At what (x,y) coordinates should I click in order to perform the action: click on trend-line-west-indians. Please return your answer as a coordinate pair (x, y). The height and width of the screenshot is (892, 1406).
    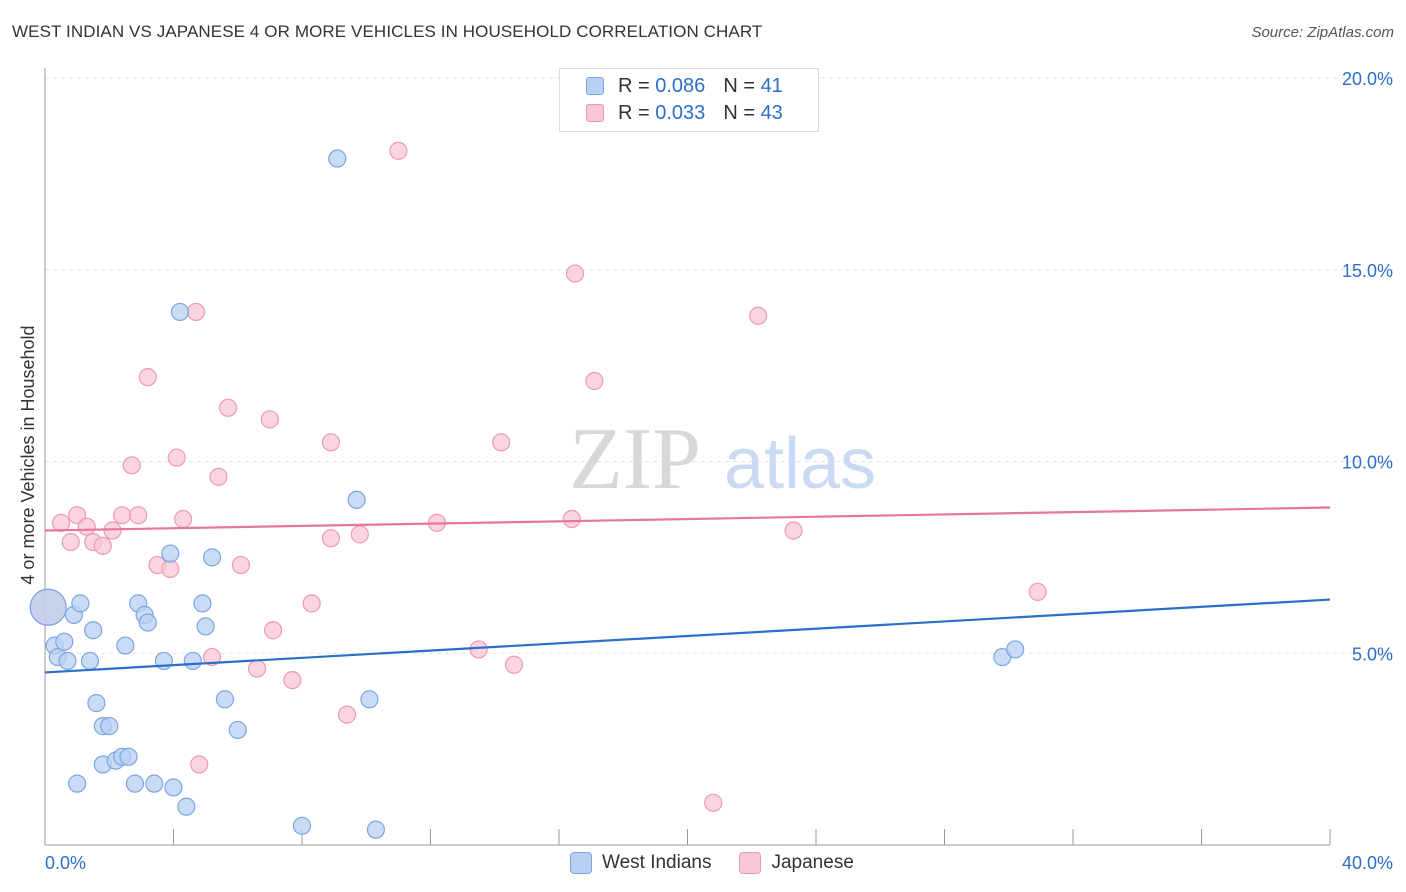
    Looking at the image, I should click on (687, 636).